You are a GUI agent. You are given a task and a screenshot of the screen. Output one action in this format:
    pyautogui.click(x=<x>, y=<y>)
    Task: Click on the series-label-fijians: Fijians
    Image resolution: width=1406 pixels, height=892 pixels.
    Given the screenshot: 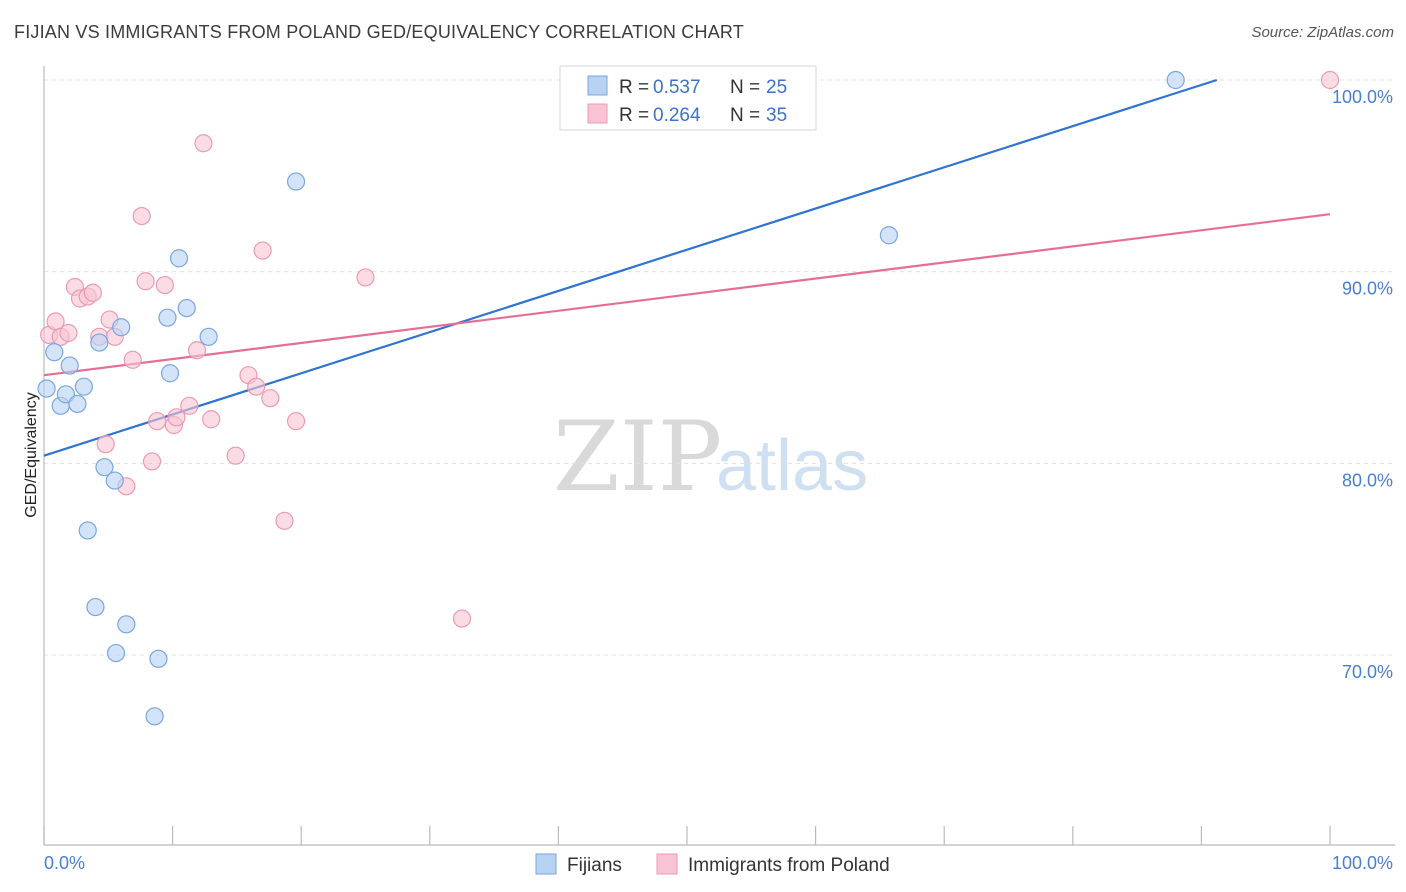 What is the action you would take?
    pyautogui.click(x=594, y=865)
    